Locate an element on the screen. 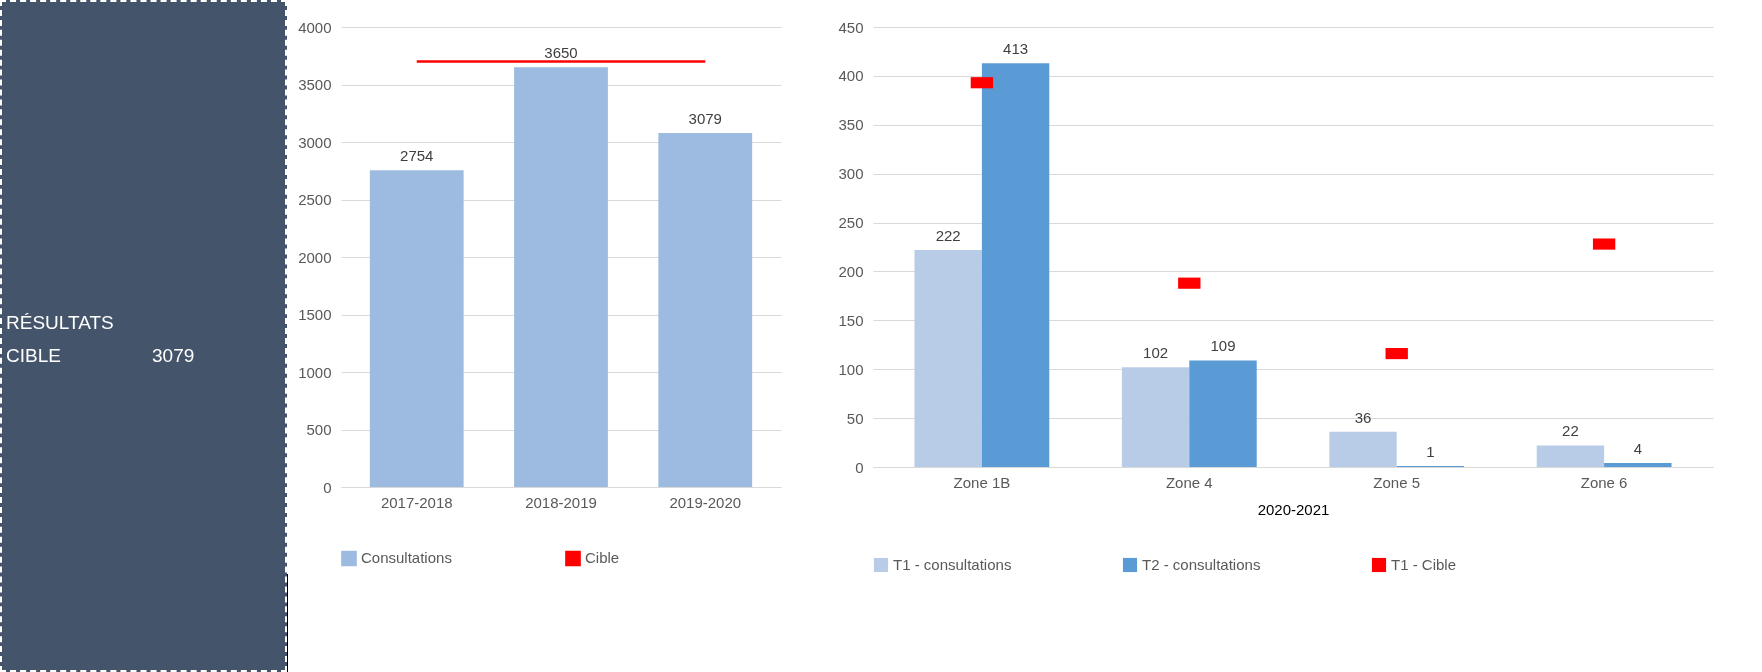  text: RÉSULTATS is located at coordinates (60, 323).